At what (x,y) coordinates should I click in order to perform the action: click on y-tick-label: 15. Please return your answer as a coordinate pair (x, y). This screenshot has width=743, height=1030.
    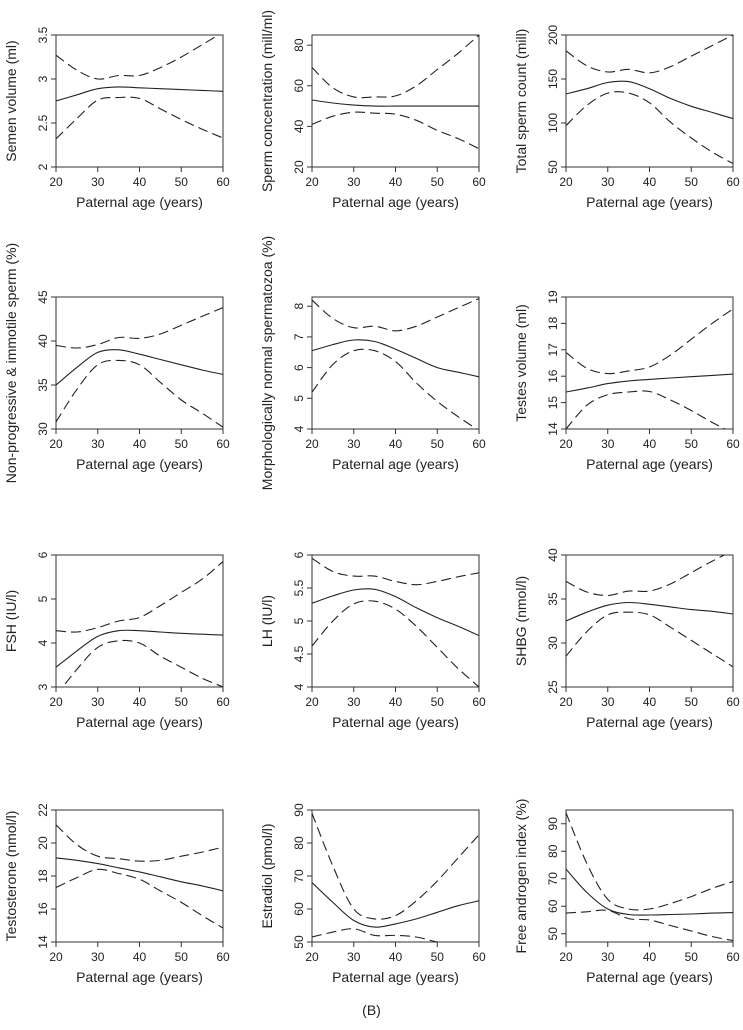
    Looking at the image, I should click on (553, 403).